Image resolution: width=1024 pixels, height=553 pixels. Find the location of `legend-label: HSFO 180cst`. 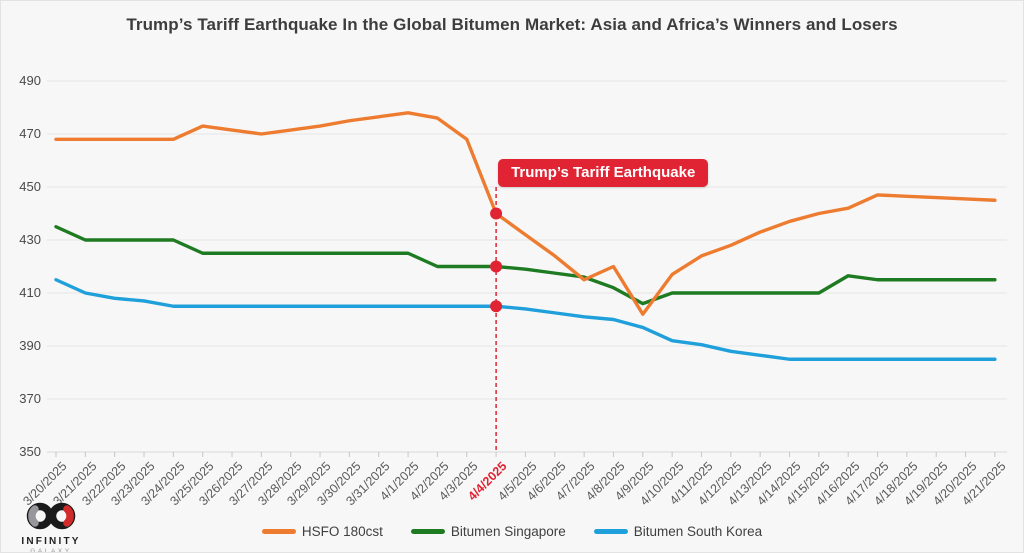

legend-label: HSFO 180cst is located at coordinates (342, 531).